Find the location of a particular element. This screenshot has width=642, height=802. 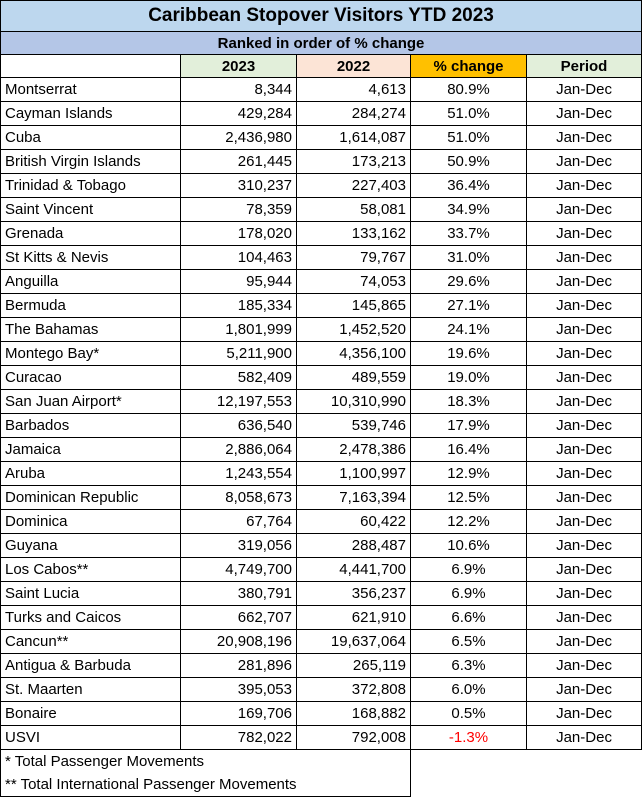

pct-change-cell: 10.6% is located at coordinates (468, 545).